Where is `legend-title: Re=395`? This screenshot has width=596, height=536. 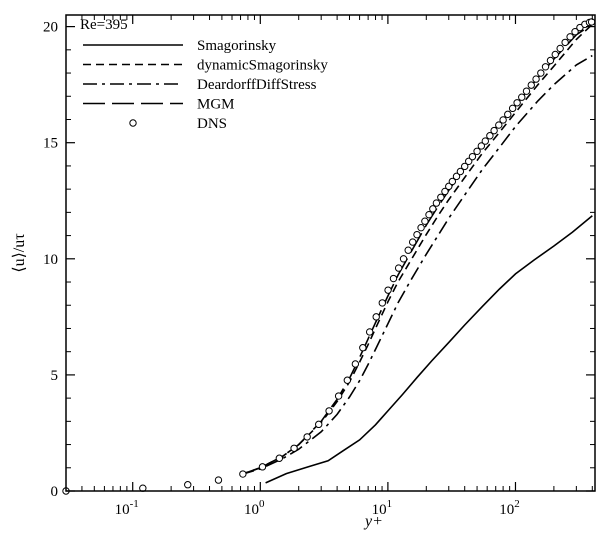
legend-title: Re=395 is located at coordinates (104, 25).